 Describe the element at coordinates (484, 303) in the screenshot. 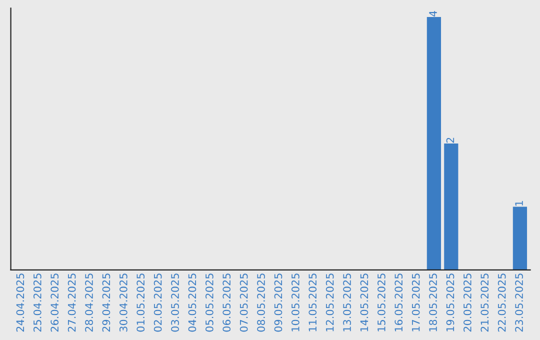

I see `x-tick-label: 21.05.2025` at that location.